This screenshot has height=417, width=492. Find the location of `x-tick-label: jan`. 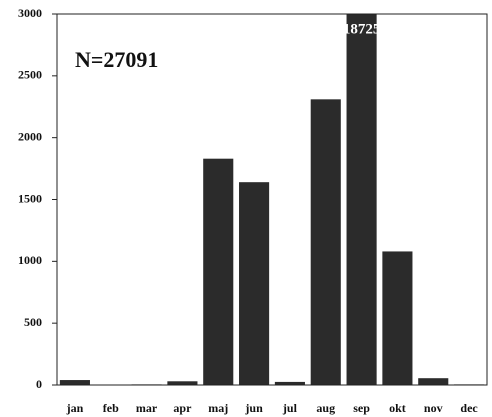

x-tick-label: jan is located at coordinates (75, 408).